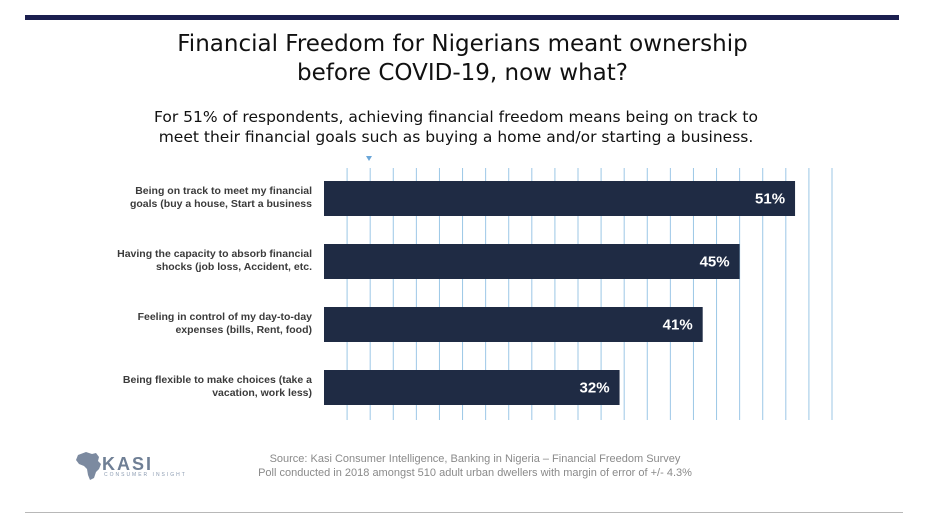 The height and width of the screenshot is (529, 925). I want to click on category-label: Having the capacity to absorb financial, so click(214, 254).